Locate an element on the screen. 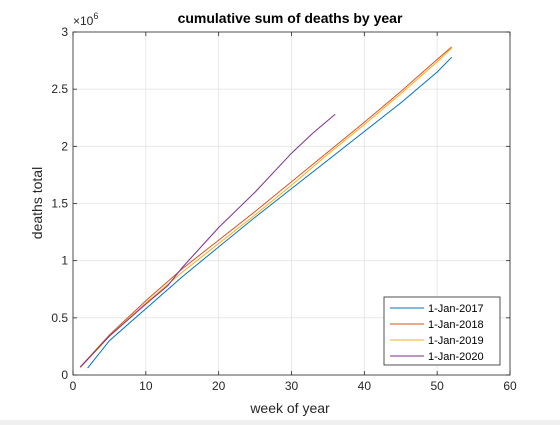 The height and width of the screenshot is (425, 560). x-tick-label: 0 is located at coordinates (73, 386).